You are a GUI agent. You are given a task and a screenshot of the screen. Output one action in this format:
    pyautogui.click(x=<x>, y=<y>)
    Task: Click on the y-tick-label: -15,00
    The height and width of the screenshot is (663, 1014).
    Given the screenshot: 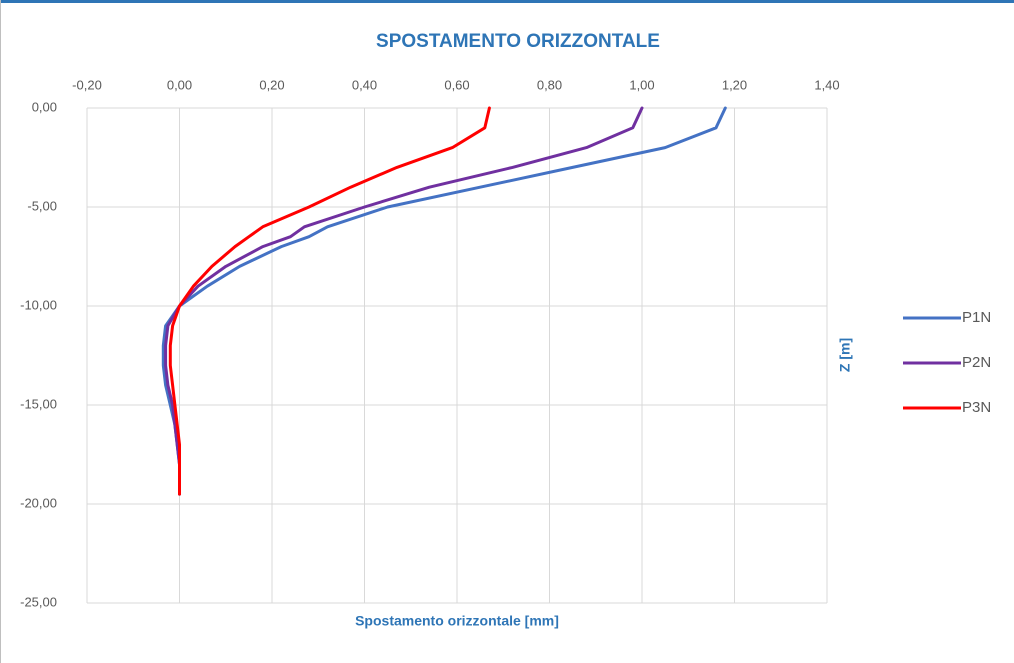 What is the action you would take?
    pyautogui.click(x=38, y=403)
    